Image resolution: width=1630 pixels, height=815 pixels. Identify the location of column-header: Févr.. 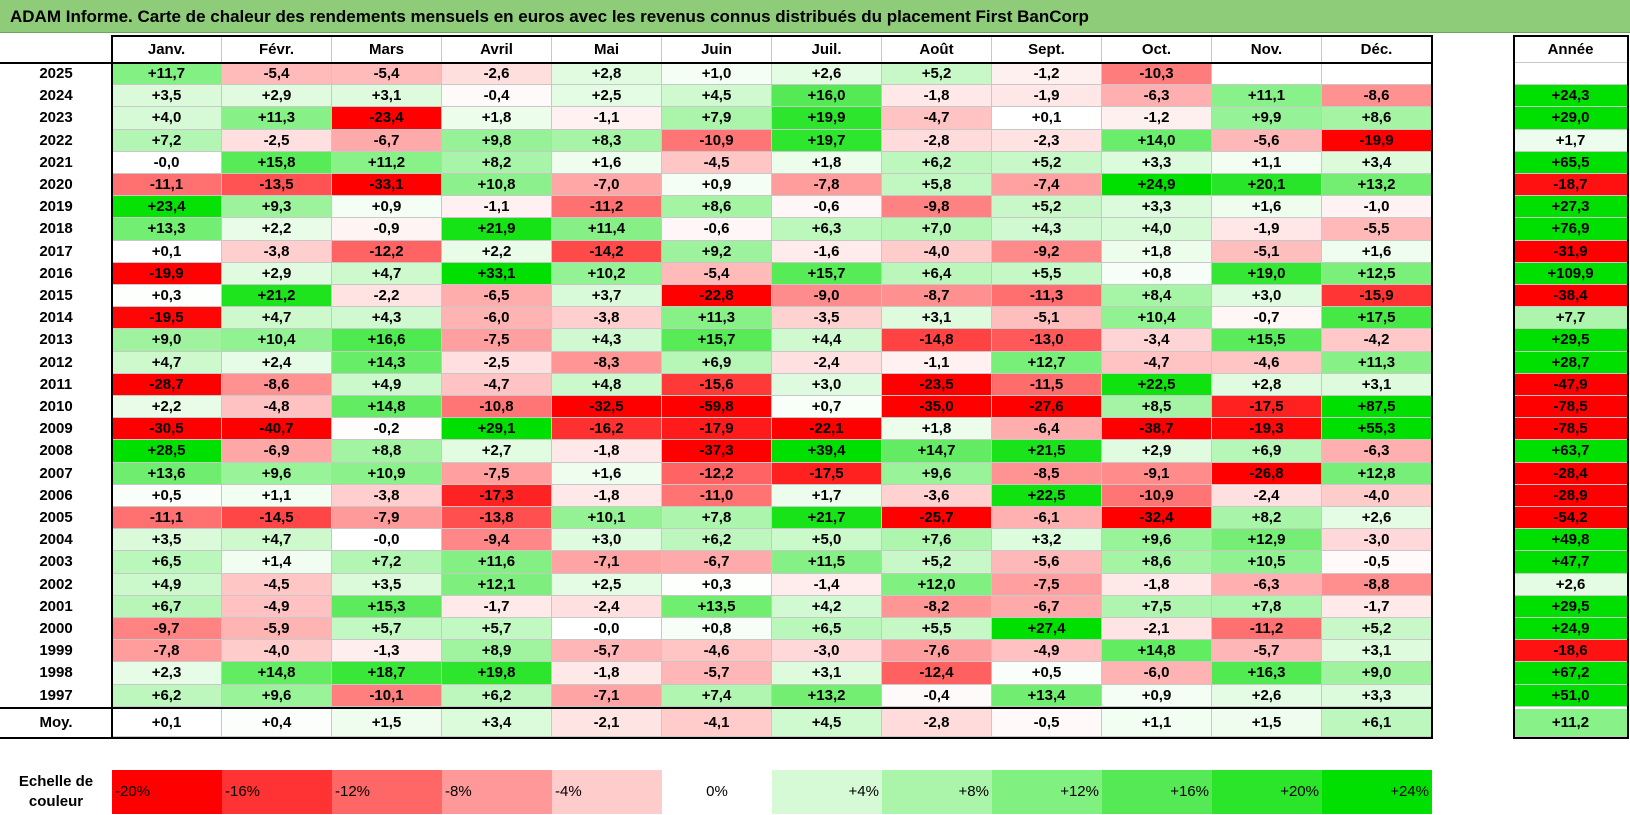
(277, 49).